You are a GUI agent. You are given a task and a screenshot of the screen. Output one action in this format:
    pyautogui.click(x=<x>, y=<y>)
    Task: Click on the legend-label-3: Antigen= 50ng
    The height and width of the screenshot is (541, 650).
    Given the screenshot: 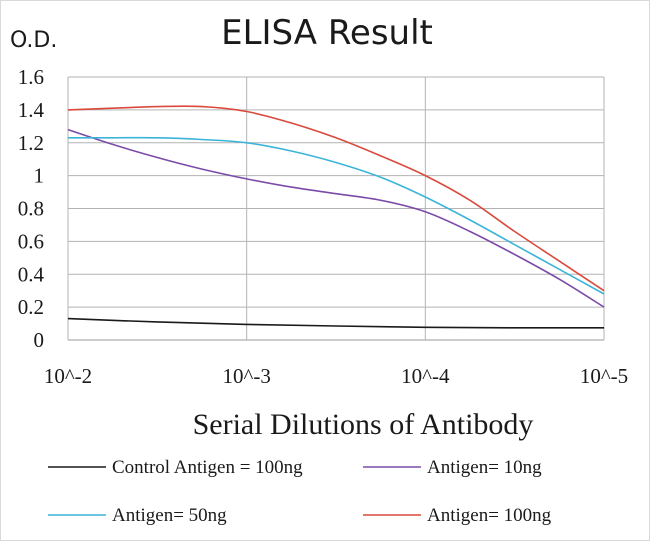 What is the action you would take?
    pyautogui.click(x=169, y=515)
    